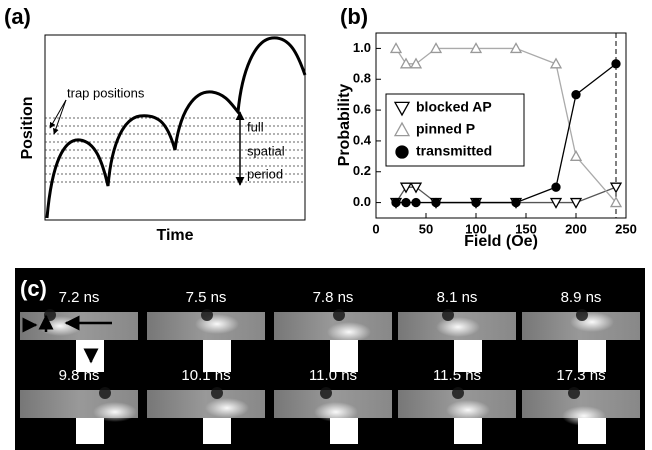 Image resolution: width=652 pixels, height=450 pixels. What do you see at coordinates (333, 375) in the screenshot?
I see `frame-time: 11.0 ns` at bounding box center [333, 375].